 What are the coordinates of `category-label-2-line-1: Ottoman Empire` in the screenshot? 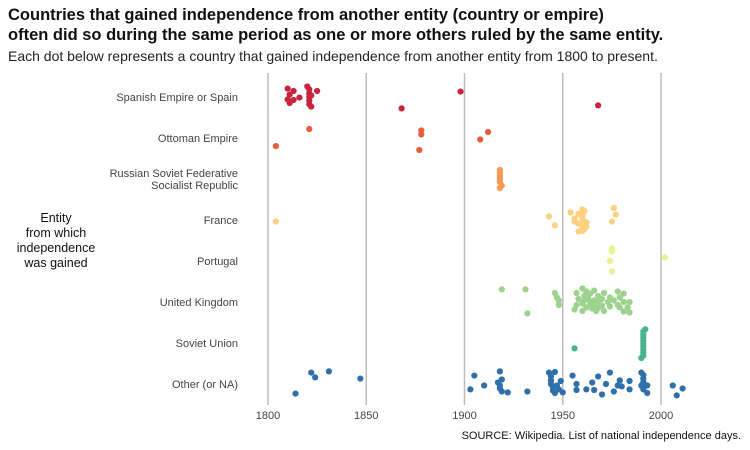 It's located at (198, 139).